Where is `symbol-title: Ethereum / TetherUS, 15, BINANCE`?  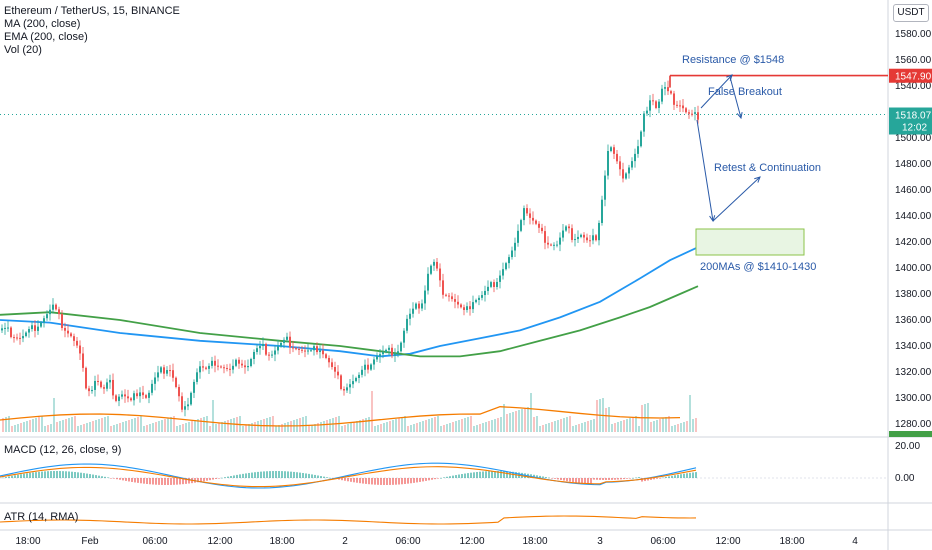 symbol-title: Ethereum / TetherUS, 15, BINANCE is located at coordinates (92, 11).